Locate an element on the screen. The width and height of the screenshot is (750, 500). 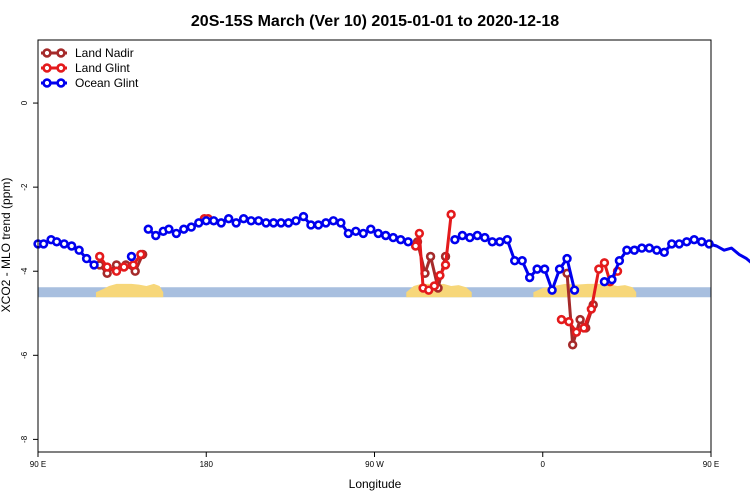
legend-item: Land Glint is located at coordinates (85, 68).